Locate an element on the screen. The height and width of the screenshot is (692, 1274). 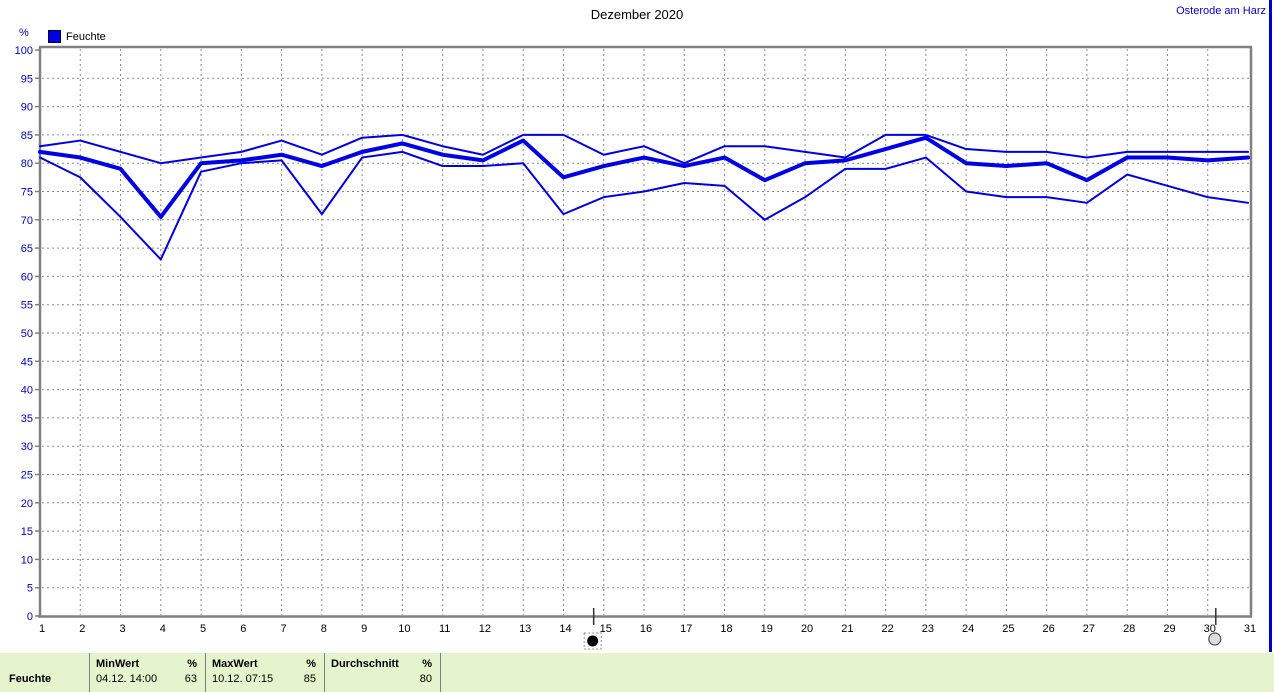
x-tick-label: 12 is located at coordinates (485, 629).